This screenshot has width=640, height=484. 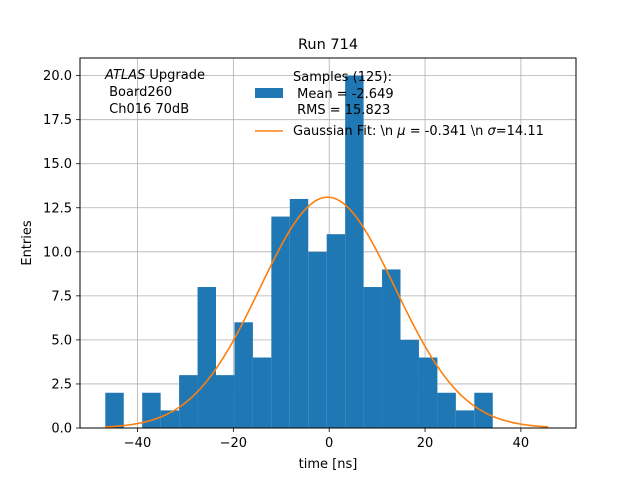 I want to click on annotation-line-3: Ch016 70dB, so click(x=147, y=109).